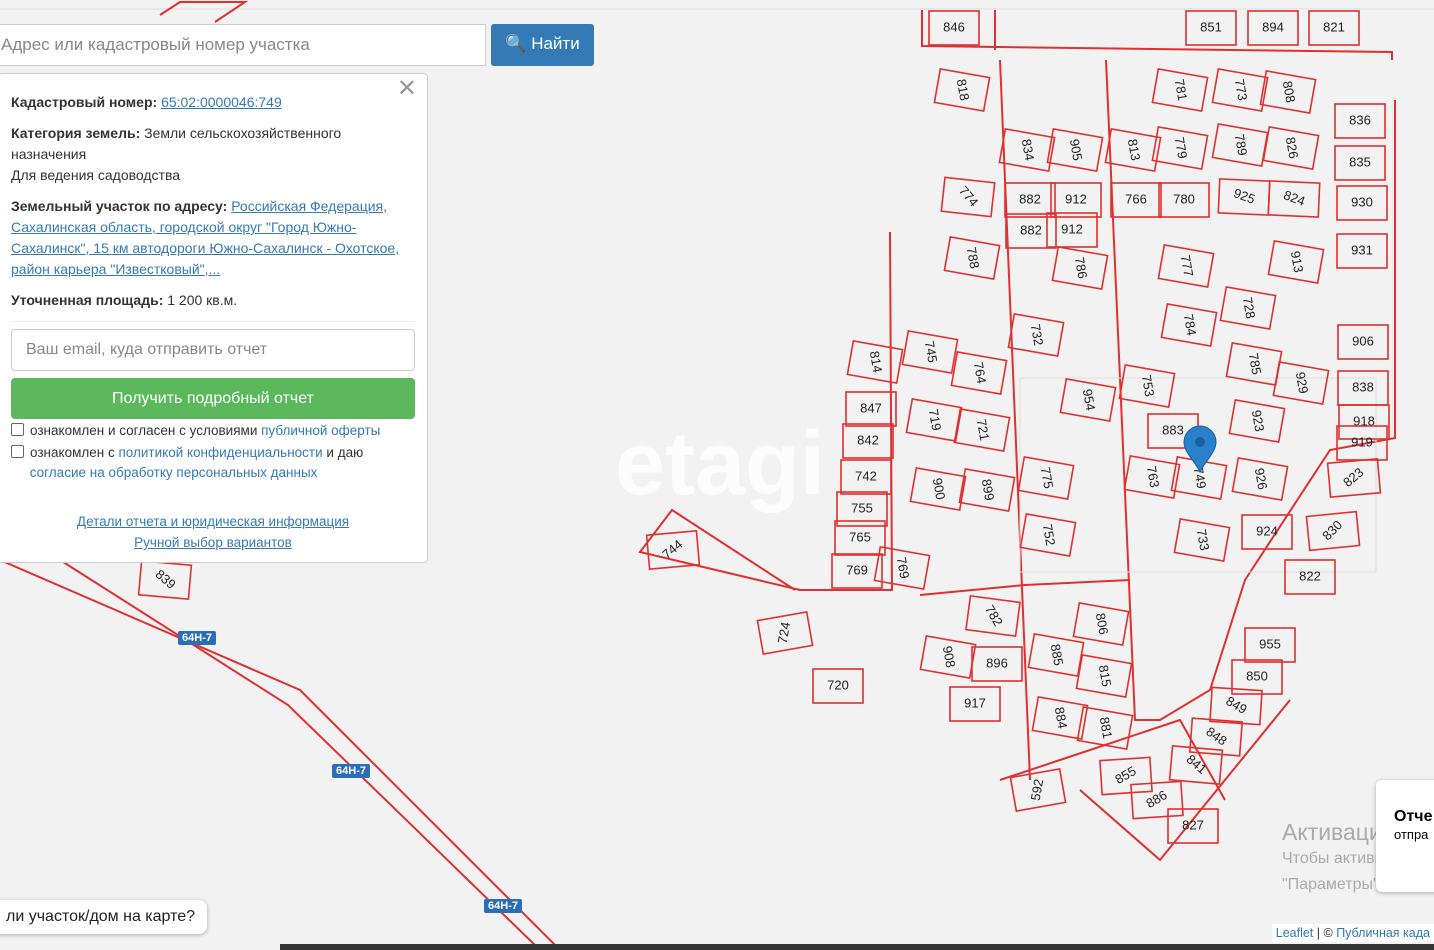 Image resolution: width=1434 pixels, height=950 pixels. I want to click on parcel-label: 827, so click(1193, 824).